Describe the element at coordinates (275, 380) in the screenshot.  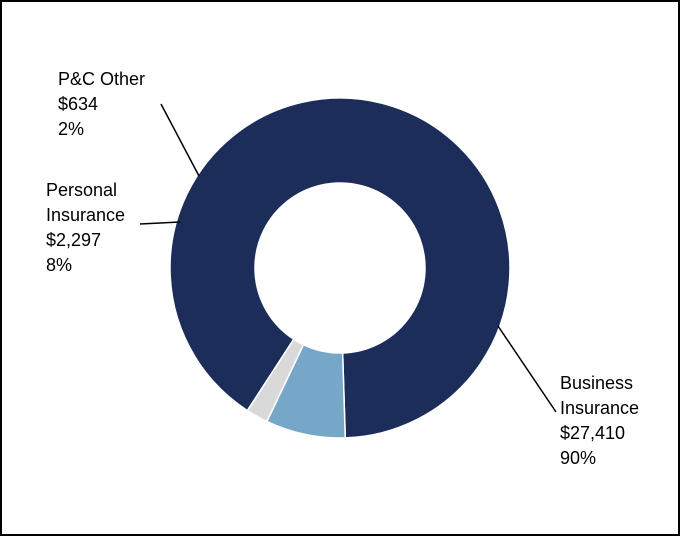
I see `slice-p-c-other` at that location.